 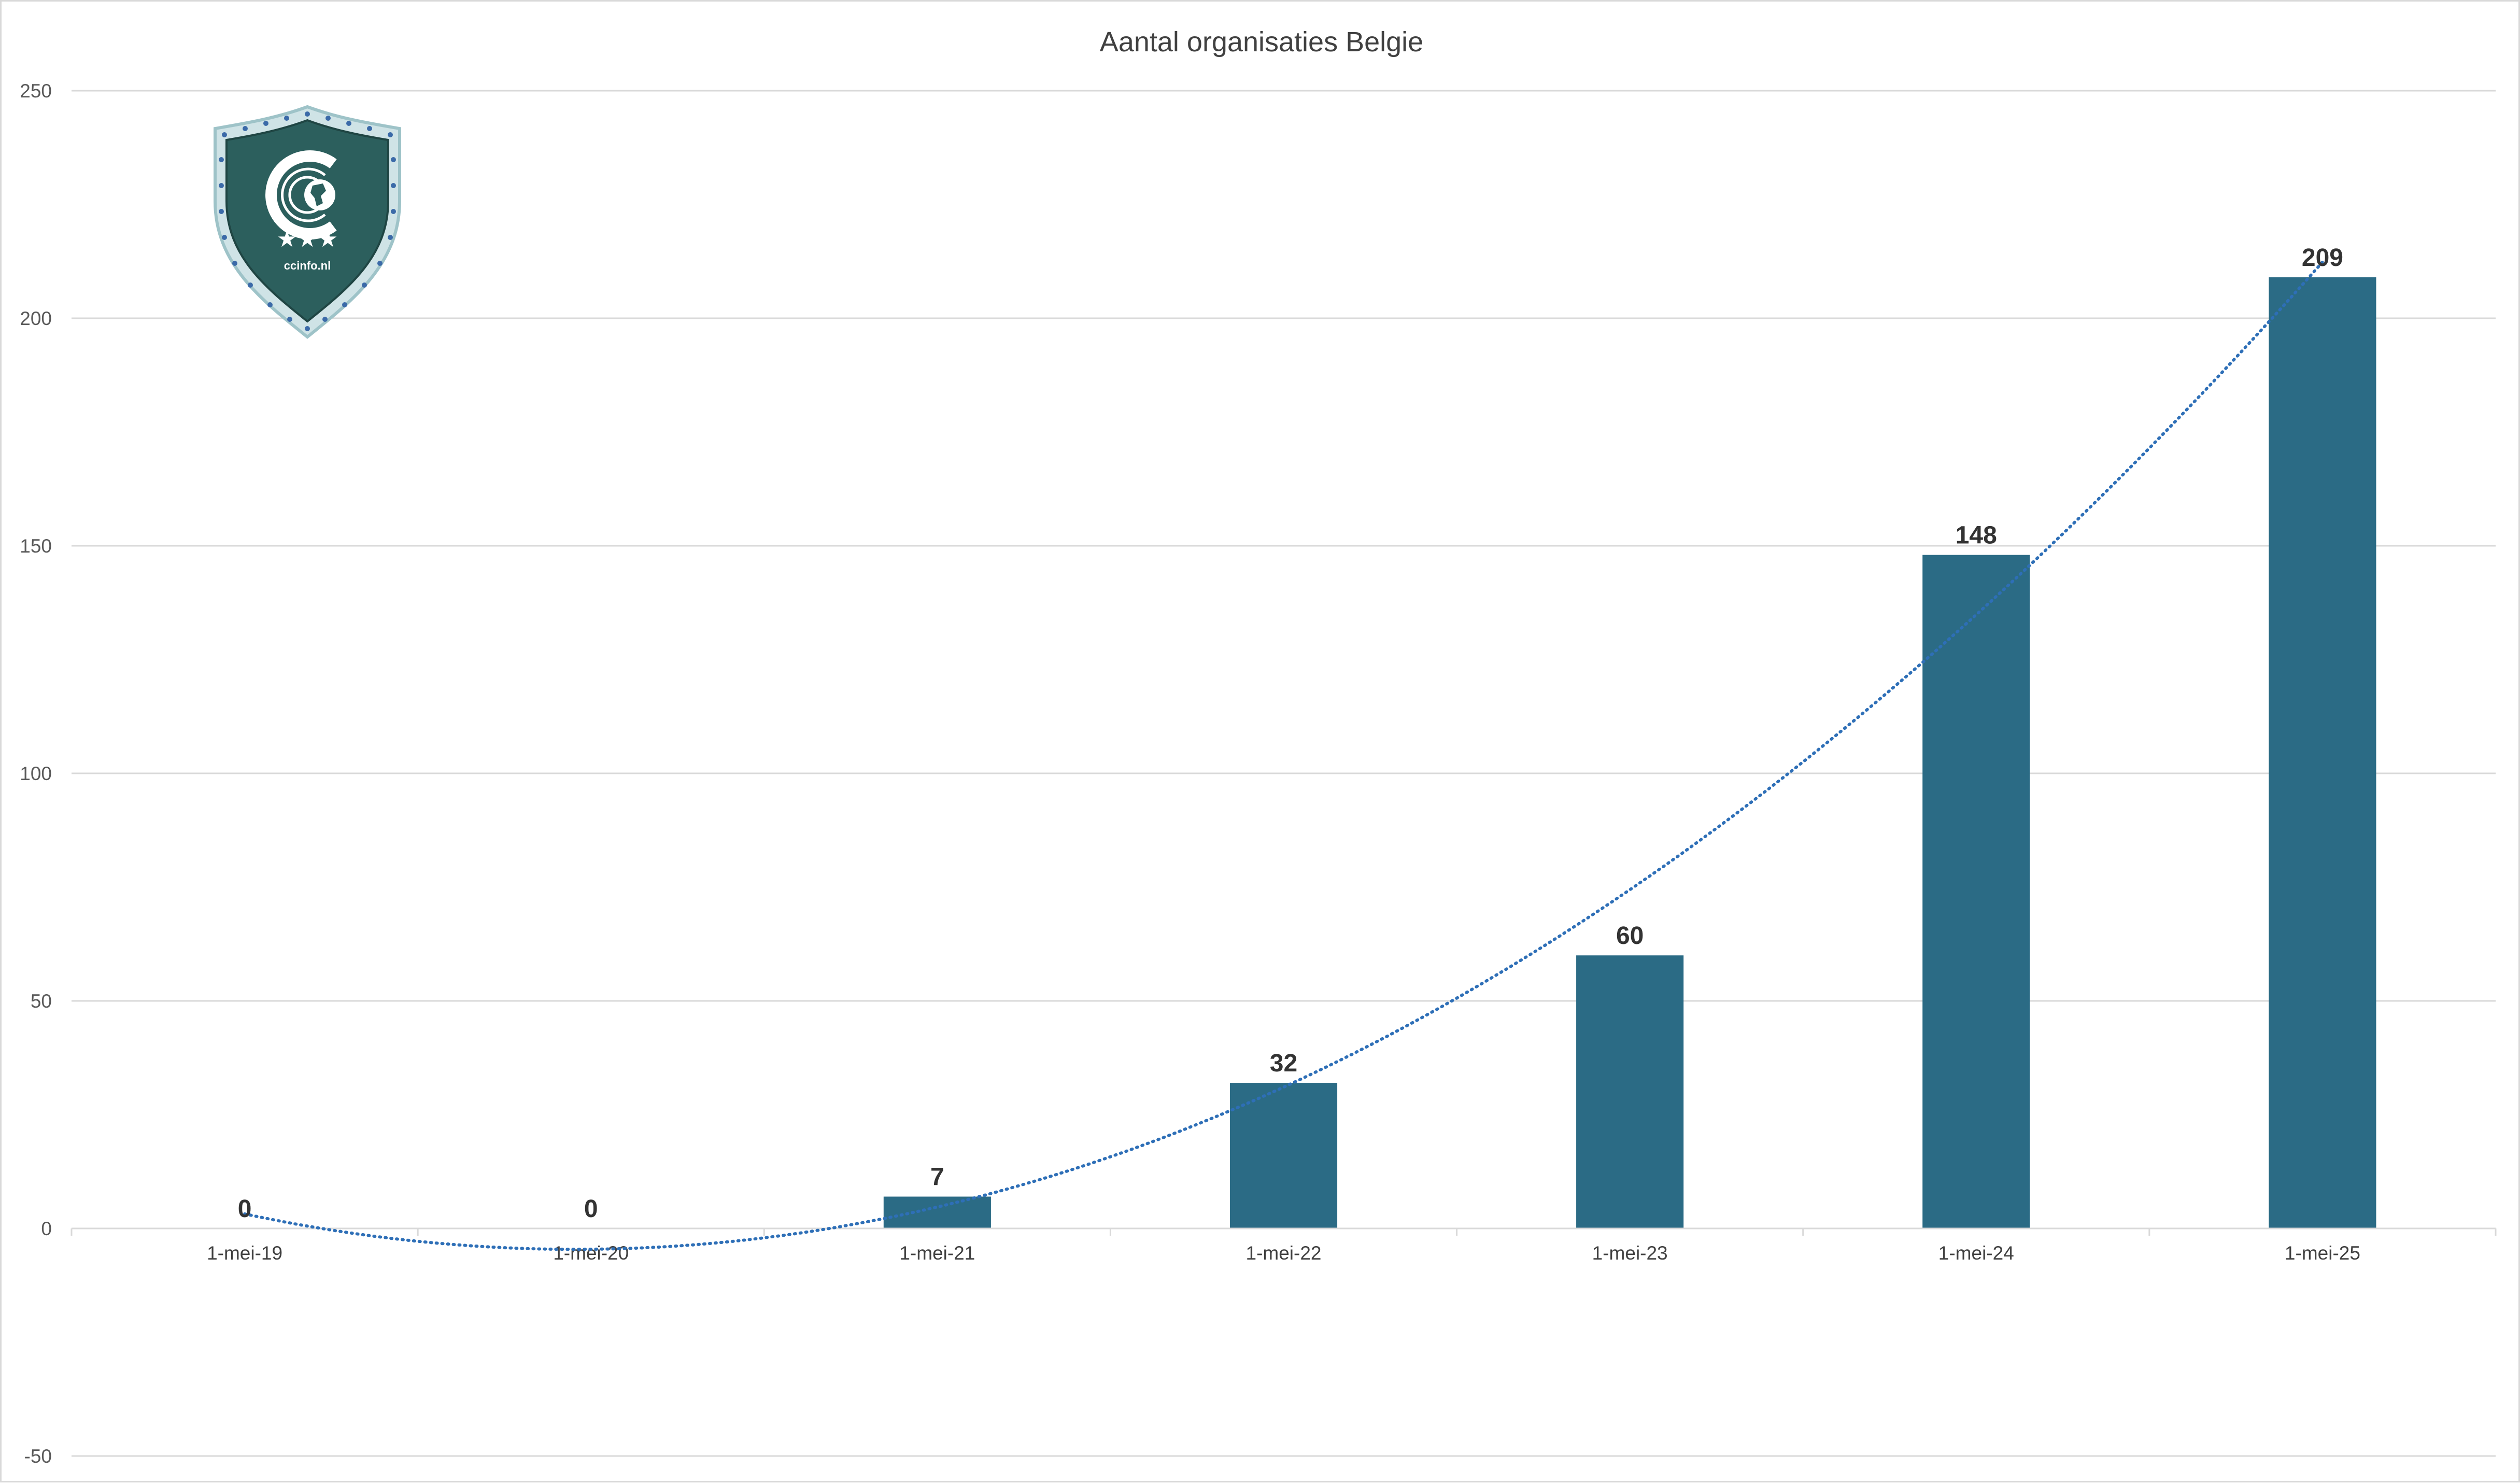 I want to click on globe-icon, so click(x=301, y=194).